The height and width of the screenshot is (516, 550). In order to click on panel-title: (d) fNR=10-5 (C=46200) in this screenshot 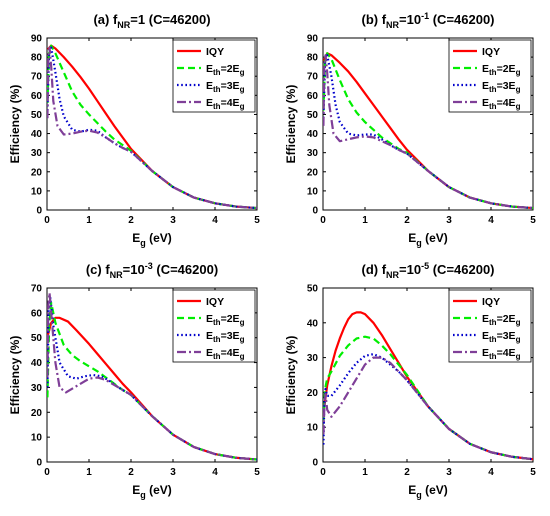, I will do `click(427, 270)`.